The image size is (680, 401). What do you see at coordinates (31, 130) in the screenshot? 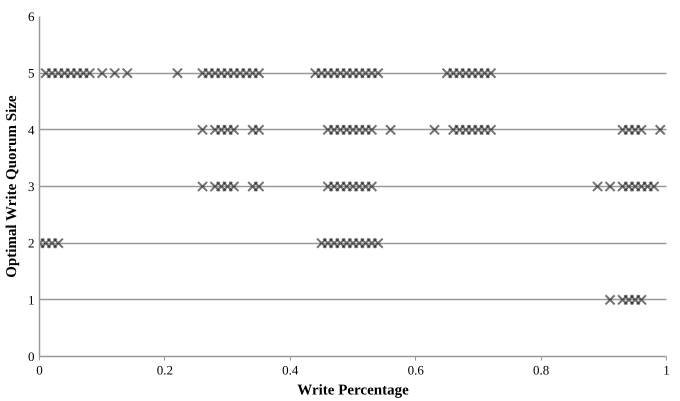
I see `y-tick-label: 4` at bounding box center [31, 130].